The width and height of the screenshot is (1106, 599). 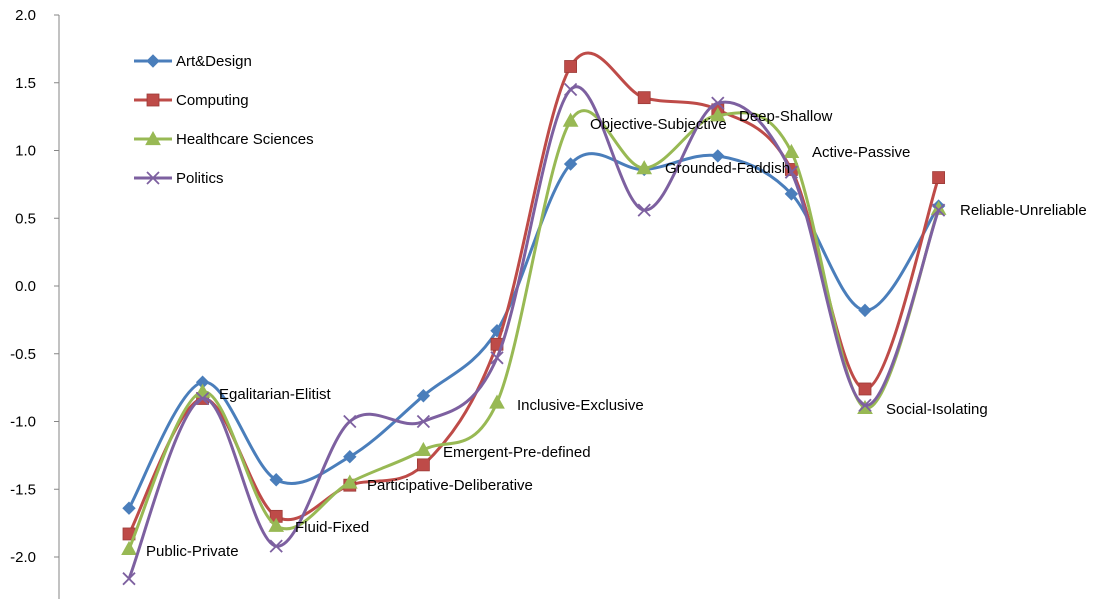 I want to click on y-tick-label: 0.0, so click(x=25, y=286).